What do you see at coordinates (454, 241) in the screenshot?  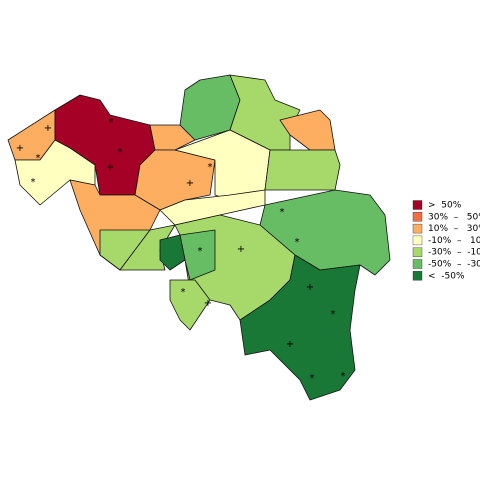 I see `legend-label: -10% – 10%` at bounding box center [454, 241].